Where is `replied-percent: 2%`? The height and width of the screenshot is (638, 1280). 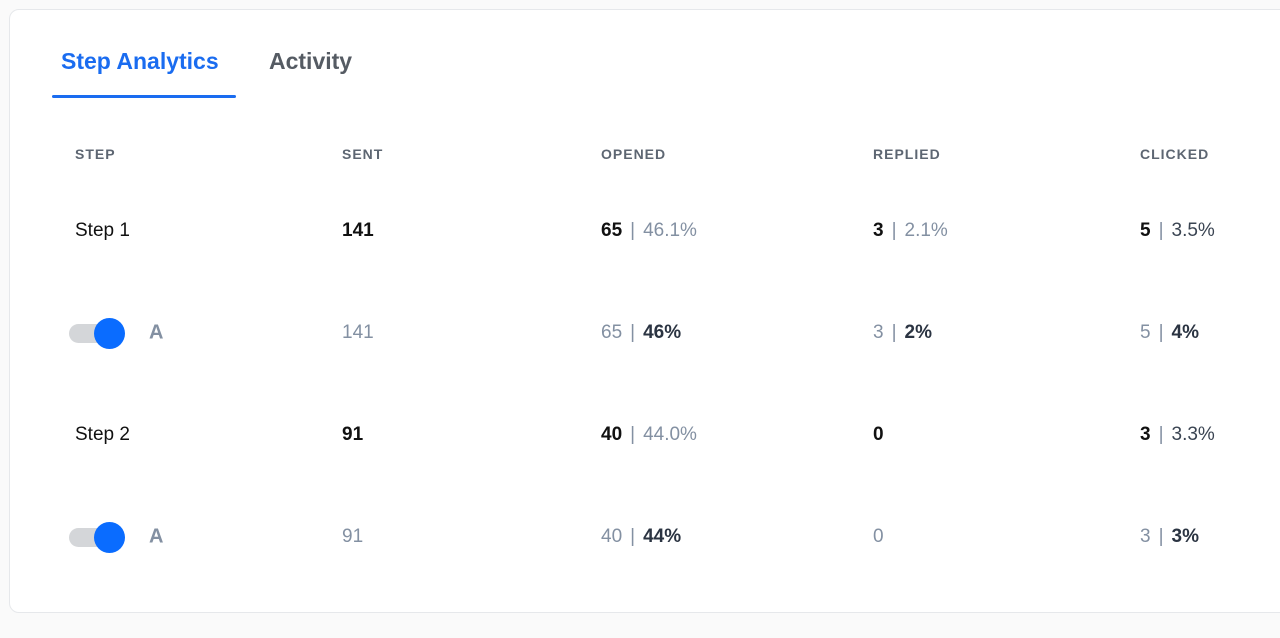
replied-percent: 2% is located at coordinates (918, 332).